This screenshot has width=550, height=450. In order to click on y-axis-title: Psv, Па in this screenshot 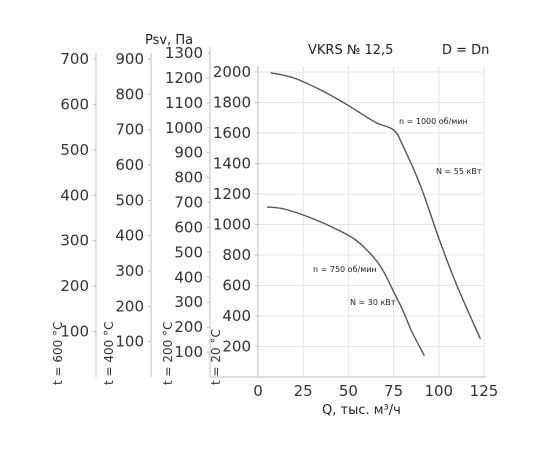, I will do `click(169, 40)`.